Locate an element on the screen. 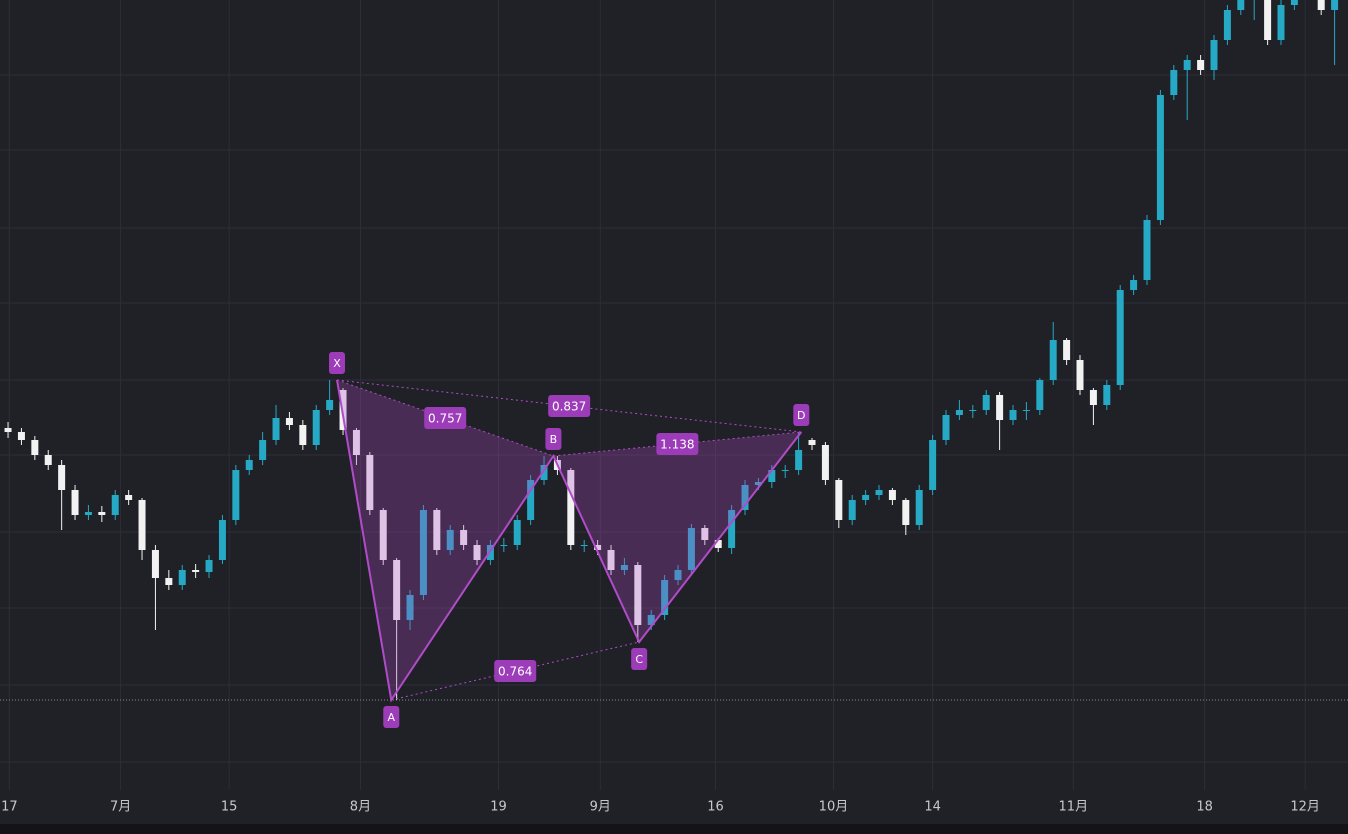  x-tick-label: 12月 is located at coordinates (1305, 807).